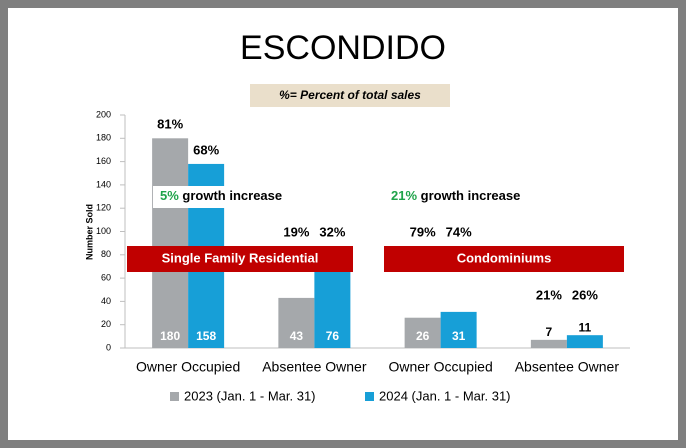 The width and height of the screenshot is (686, 448). Describe the element at coordinates (103, 138) in the screenshot. I see `y-tick-label: 180` at that location.